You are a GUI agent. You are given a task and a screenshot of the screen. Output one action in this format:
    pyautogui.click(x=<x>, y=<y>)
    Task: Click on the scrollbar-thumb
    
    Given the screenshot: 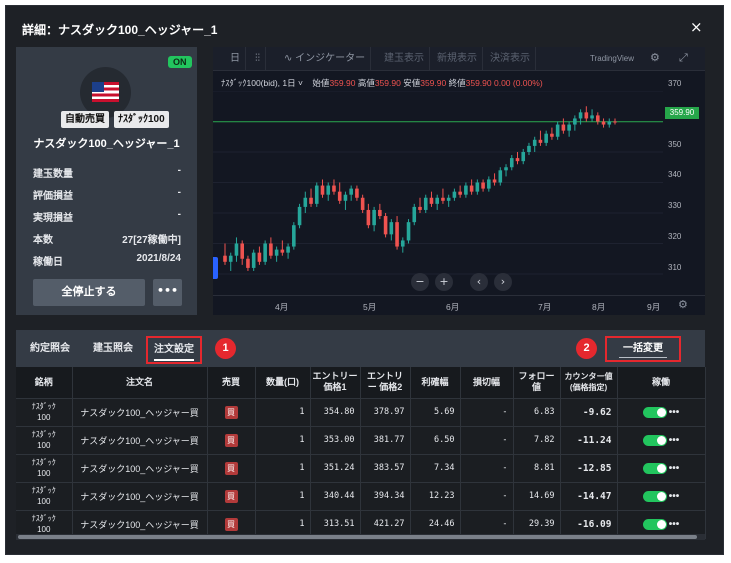 What is the action you would take?
    pyautogui.click(x=357, y=537)
    